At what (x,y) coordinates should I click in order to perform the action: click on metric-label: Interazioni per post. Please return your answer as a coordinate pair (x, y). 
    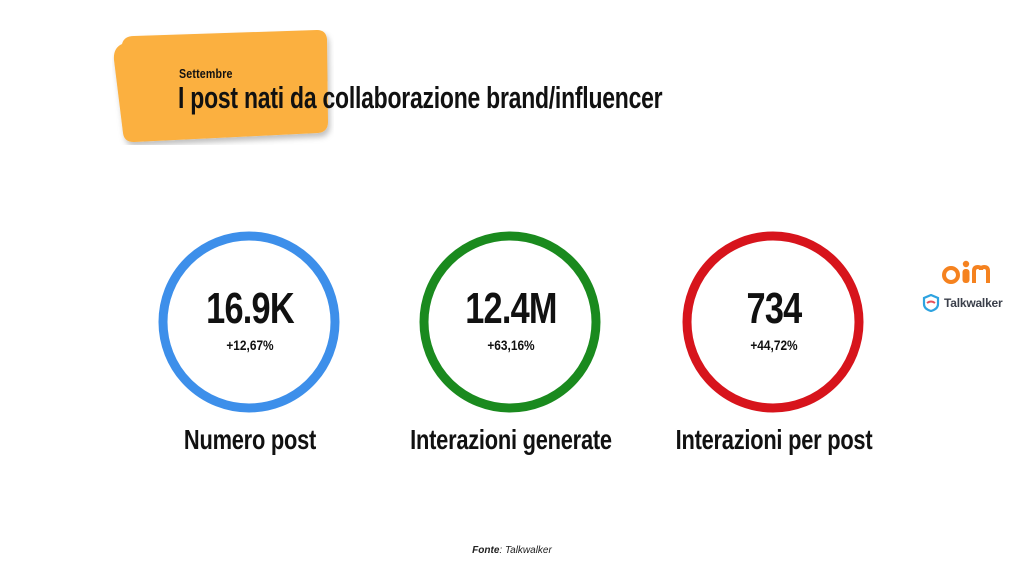
    Looking at the image, I should click on (774, 439).